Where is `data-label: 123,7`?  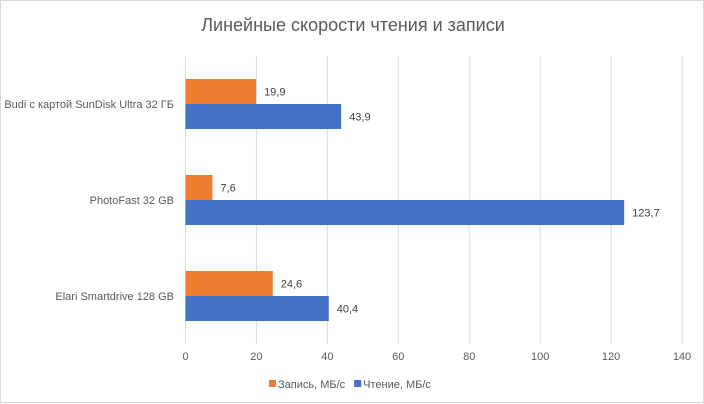 data-label: 123,7 is located at coordinates (646, 214).